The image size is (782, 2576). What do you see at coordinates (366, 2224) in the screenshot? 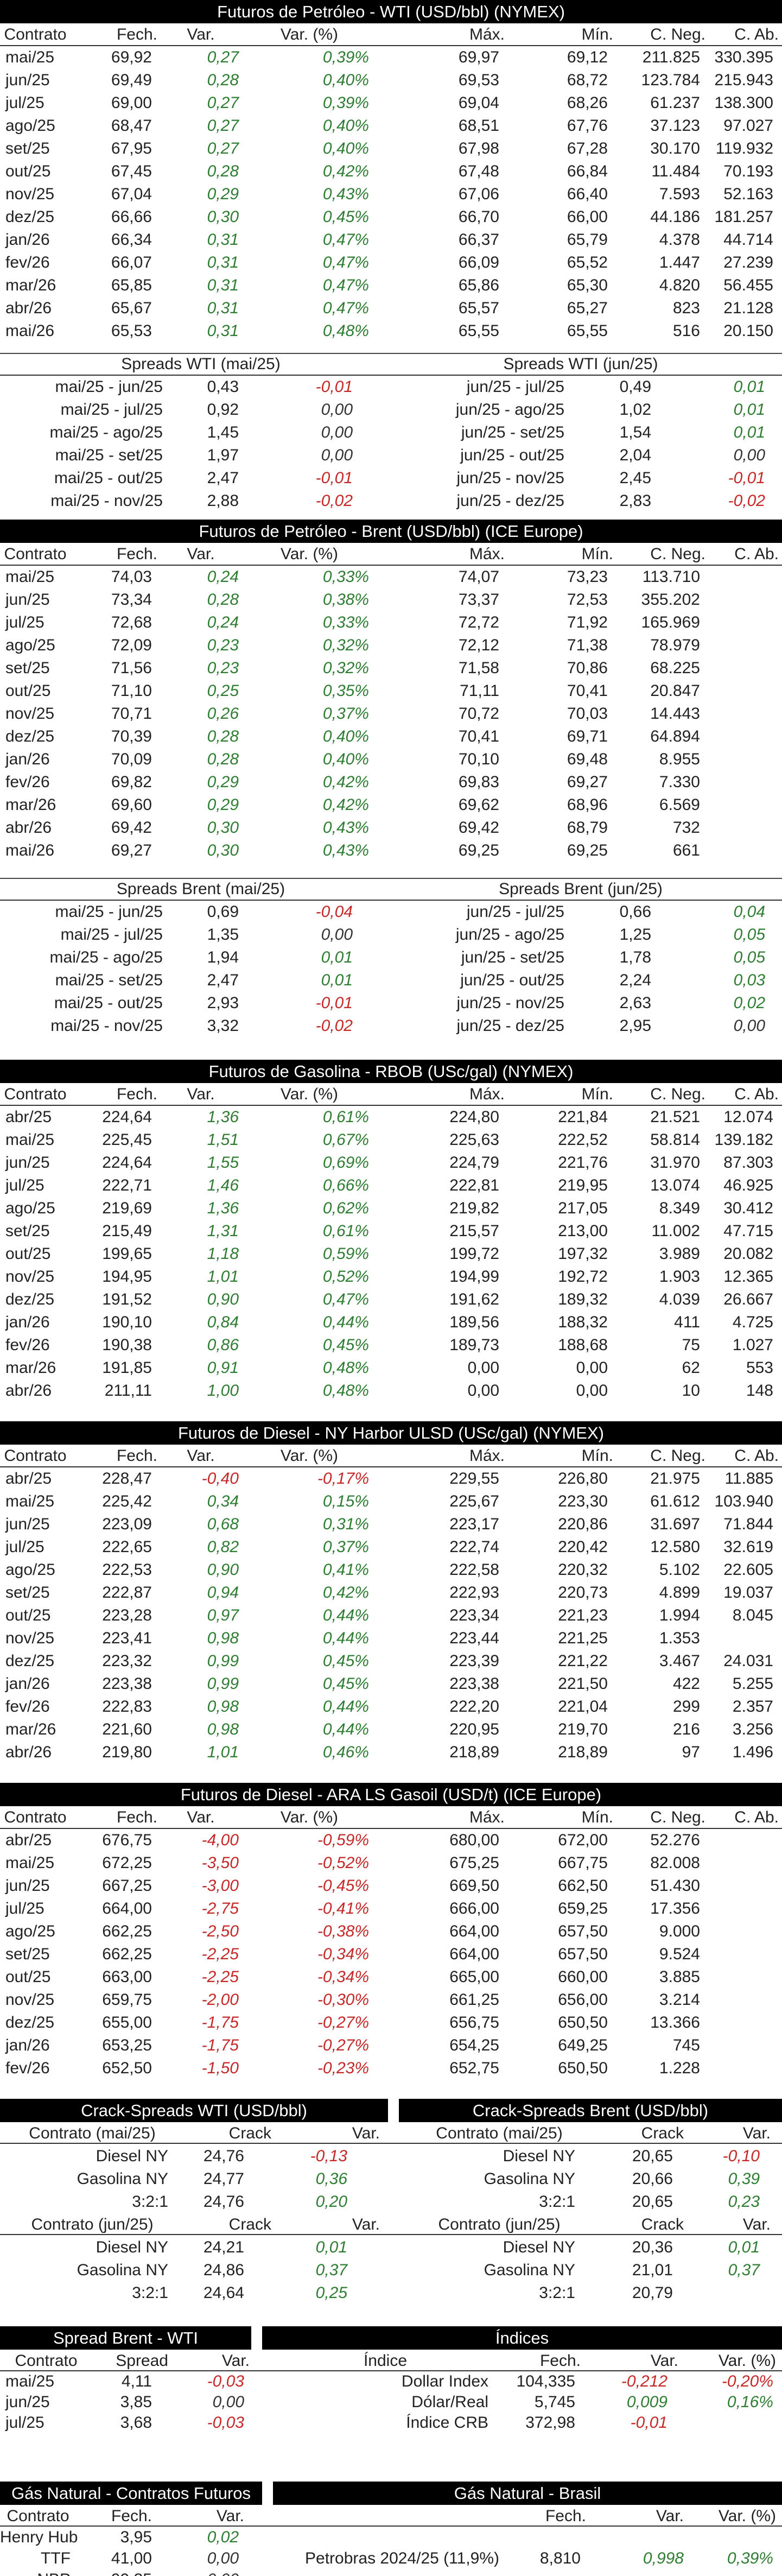
I see `crack-column-header: Var.` at bounding box center [366, 2224].